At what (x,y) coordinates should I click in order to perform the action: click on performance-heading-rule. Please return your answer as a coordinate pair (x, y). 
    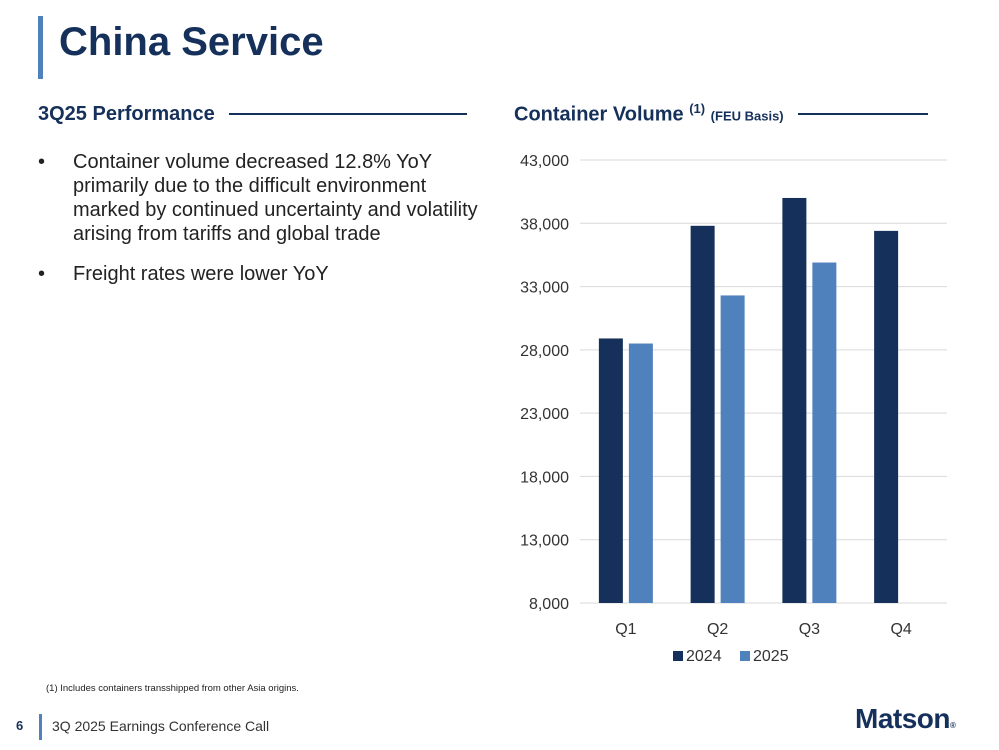
    Looking at the image, I should click on (347, 114).